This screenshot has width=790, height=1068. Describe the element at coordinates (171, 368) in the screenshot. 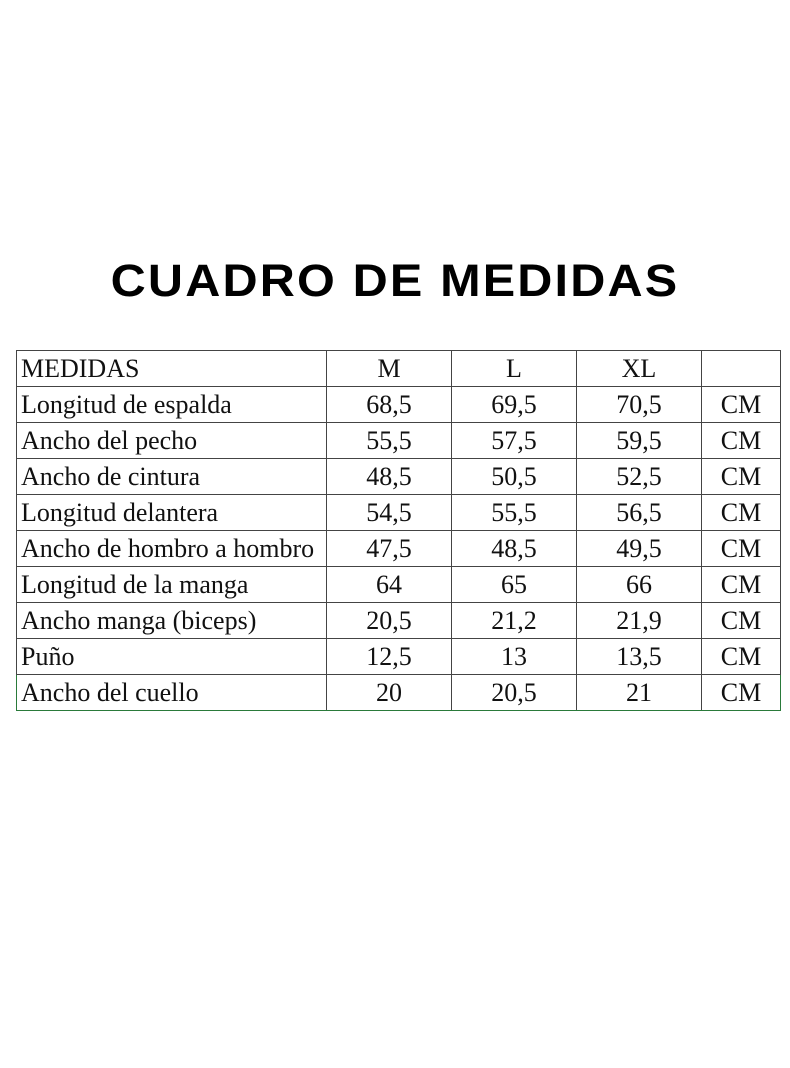

I see `header-medidas: MEDIDAS` at that location.